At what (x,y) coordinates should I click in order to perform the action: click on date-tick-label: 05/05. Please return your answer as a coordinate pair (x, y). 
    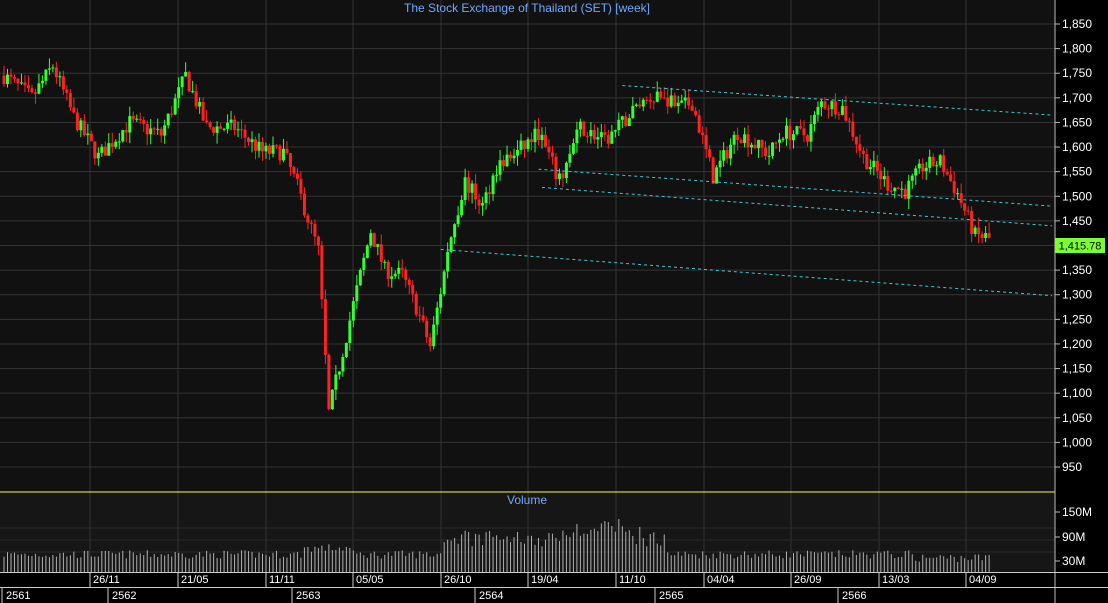
    Looking at the image, I should click on (370, 580).